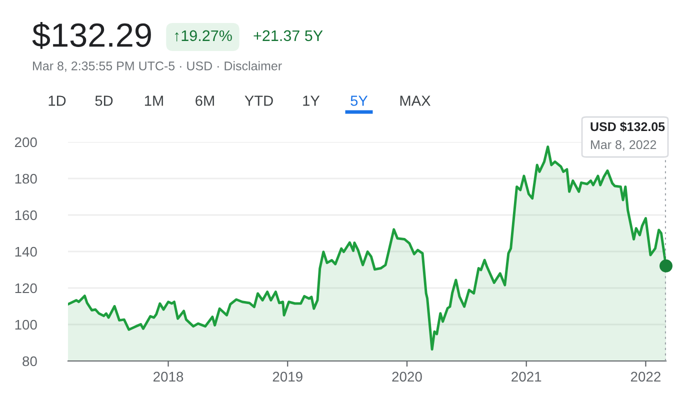  What do you see at coordinates (359, 101) in the screenshot?
I see `text: 5Y` at bounding box center [359, 101].